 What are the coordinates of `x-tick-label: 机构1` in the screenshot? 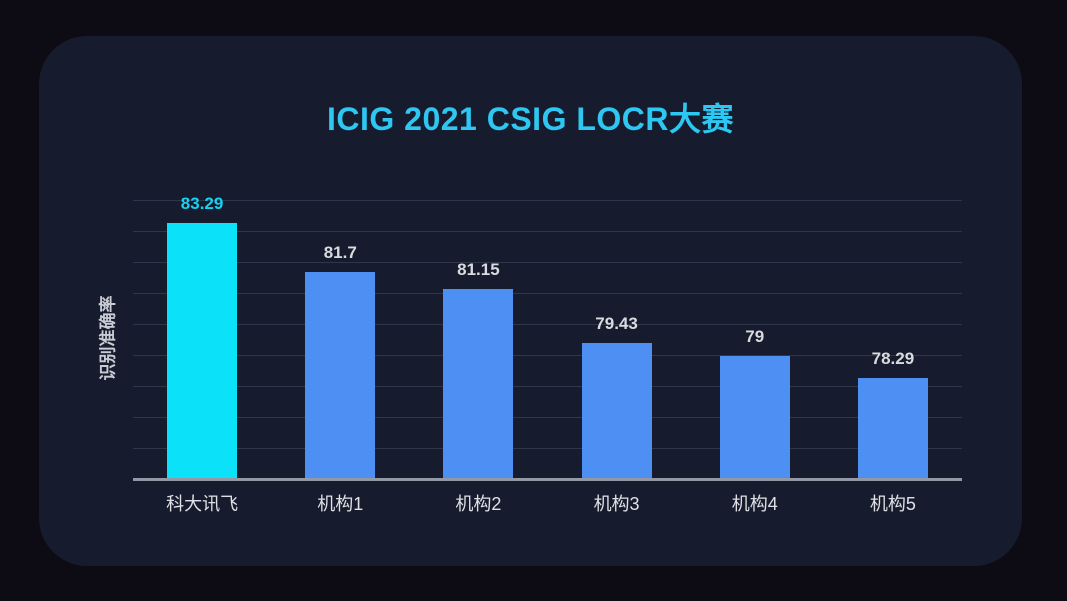 It's located at (340, 504).